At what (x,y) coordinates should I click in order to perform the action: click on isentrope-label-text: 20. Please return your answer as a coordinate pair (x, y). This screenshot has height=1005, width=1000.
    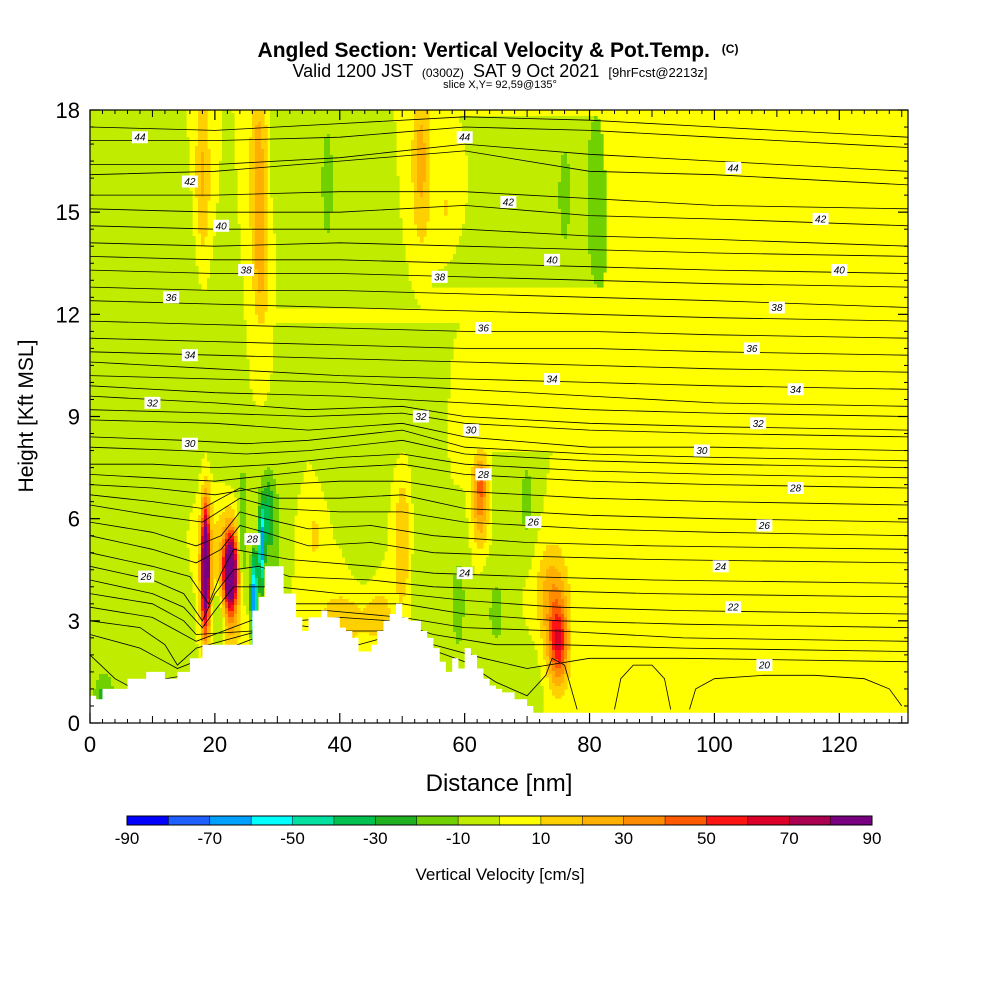
    Looking at the image, I should click on (764, 666).